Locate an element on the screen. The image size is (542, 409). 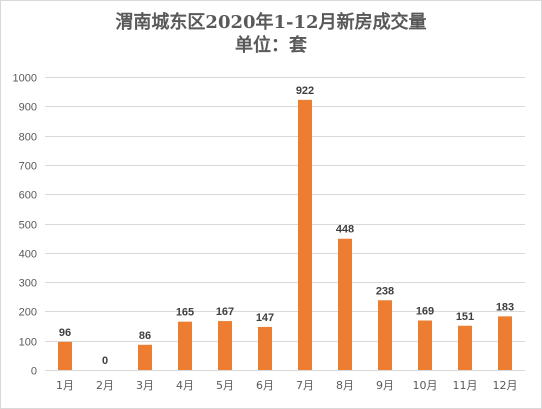
y-tick-label: 400 is located at coordinates (28, 255).